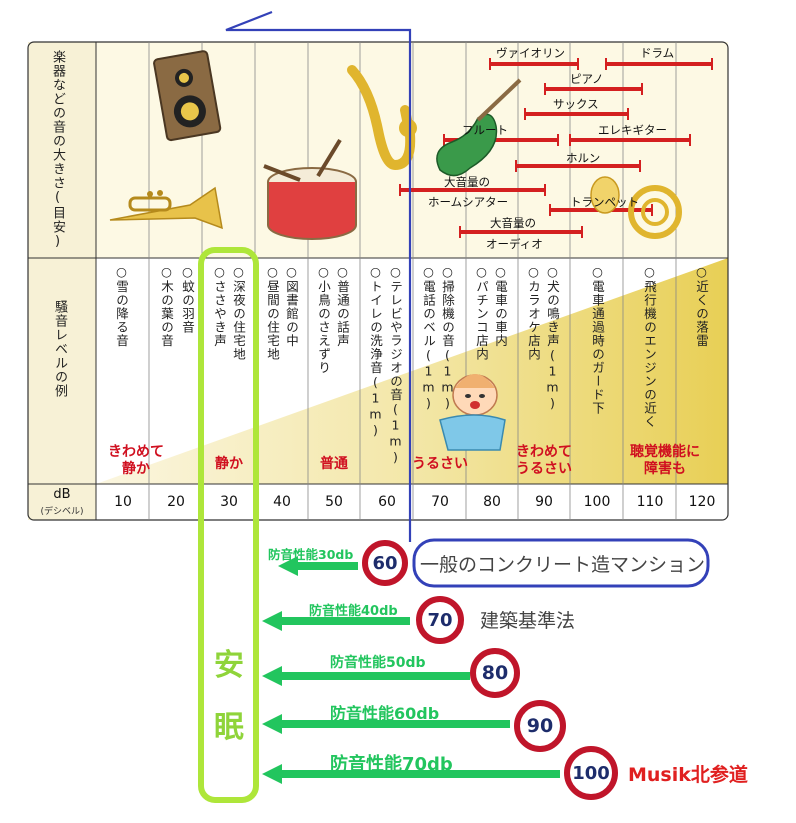 Image resolution: width=796 pixels, height=823 pixels. Describe the element at coordinates (219, 306) in the screenshot. I see `noise-example: ○ささやき声` at that location.